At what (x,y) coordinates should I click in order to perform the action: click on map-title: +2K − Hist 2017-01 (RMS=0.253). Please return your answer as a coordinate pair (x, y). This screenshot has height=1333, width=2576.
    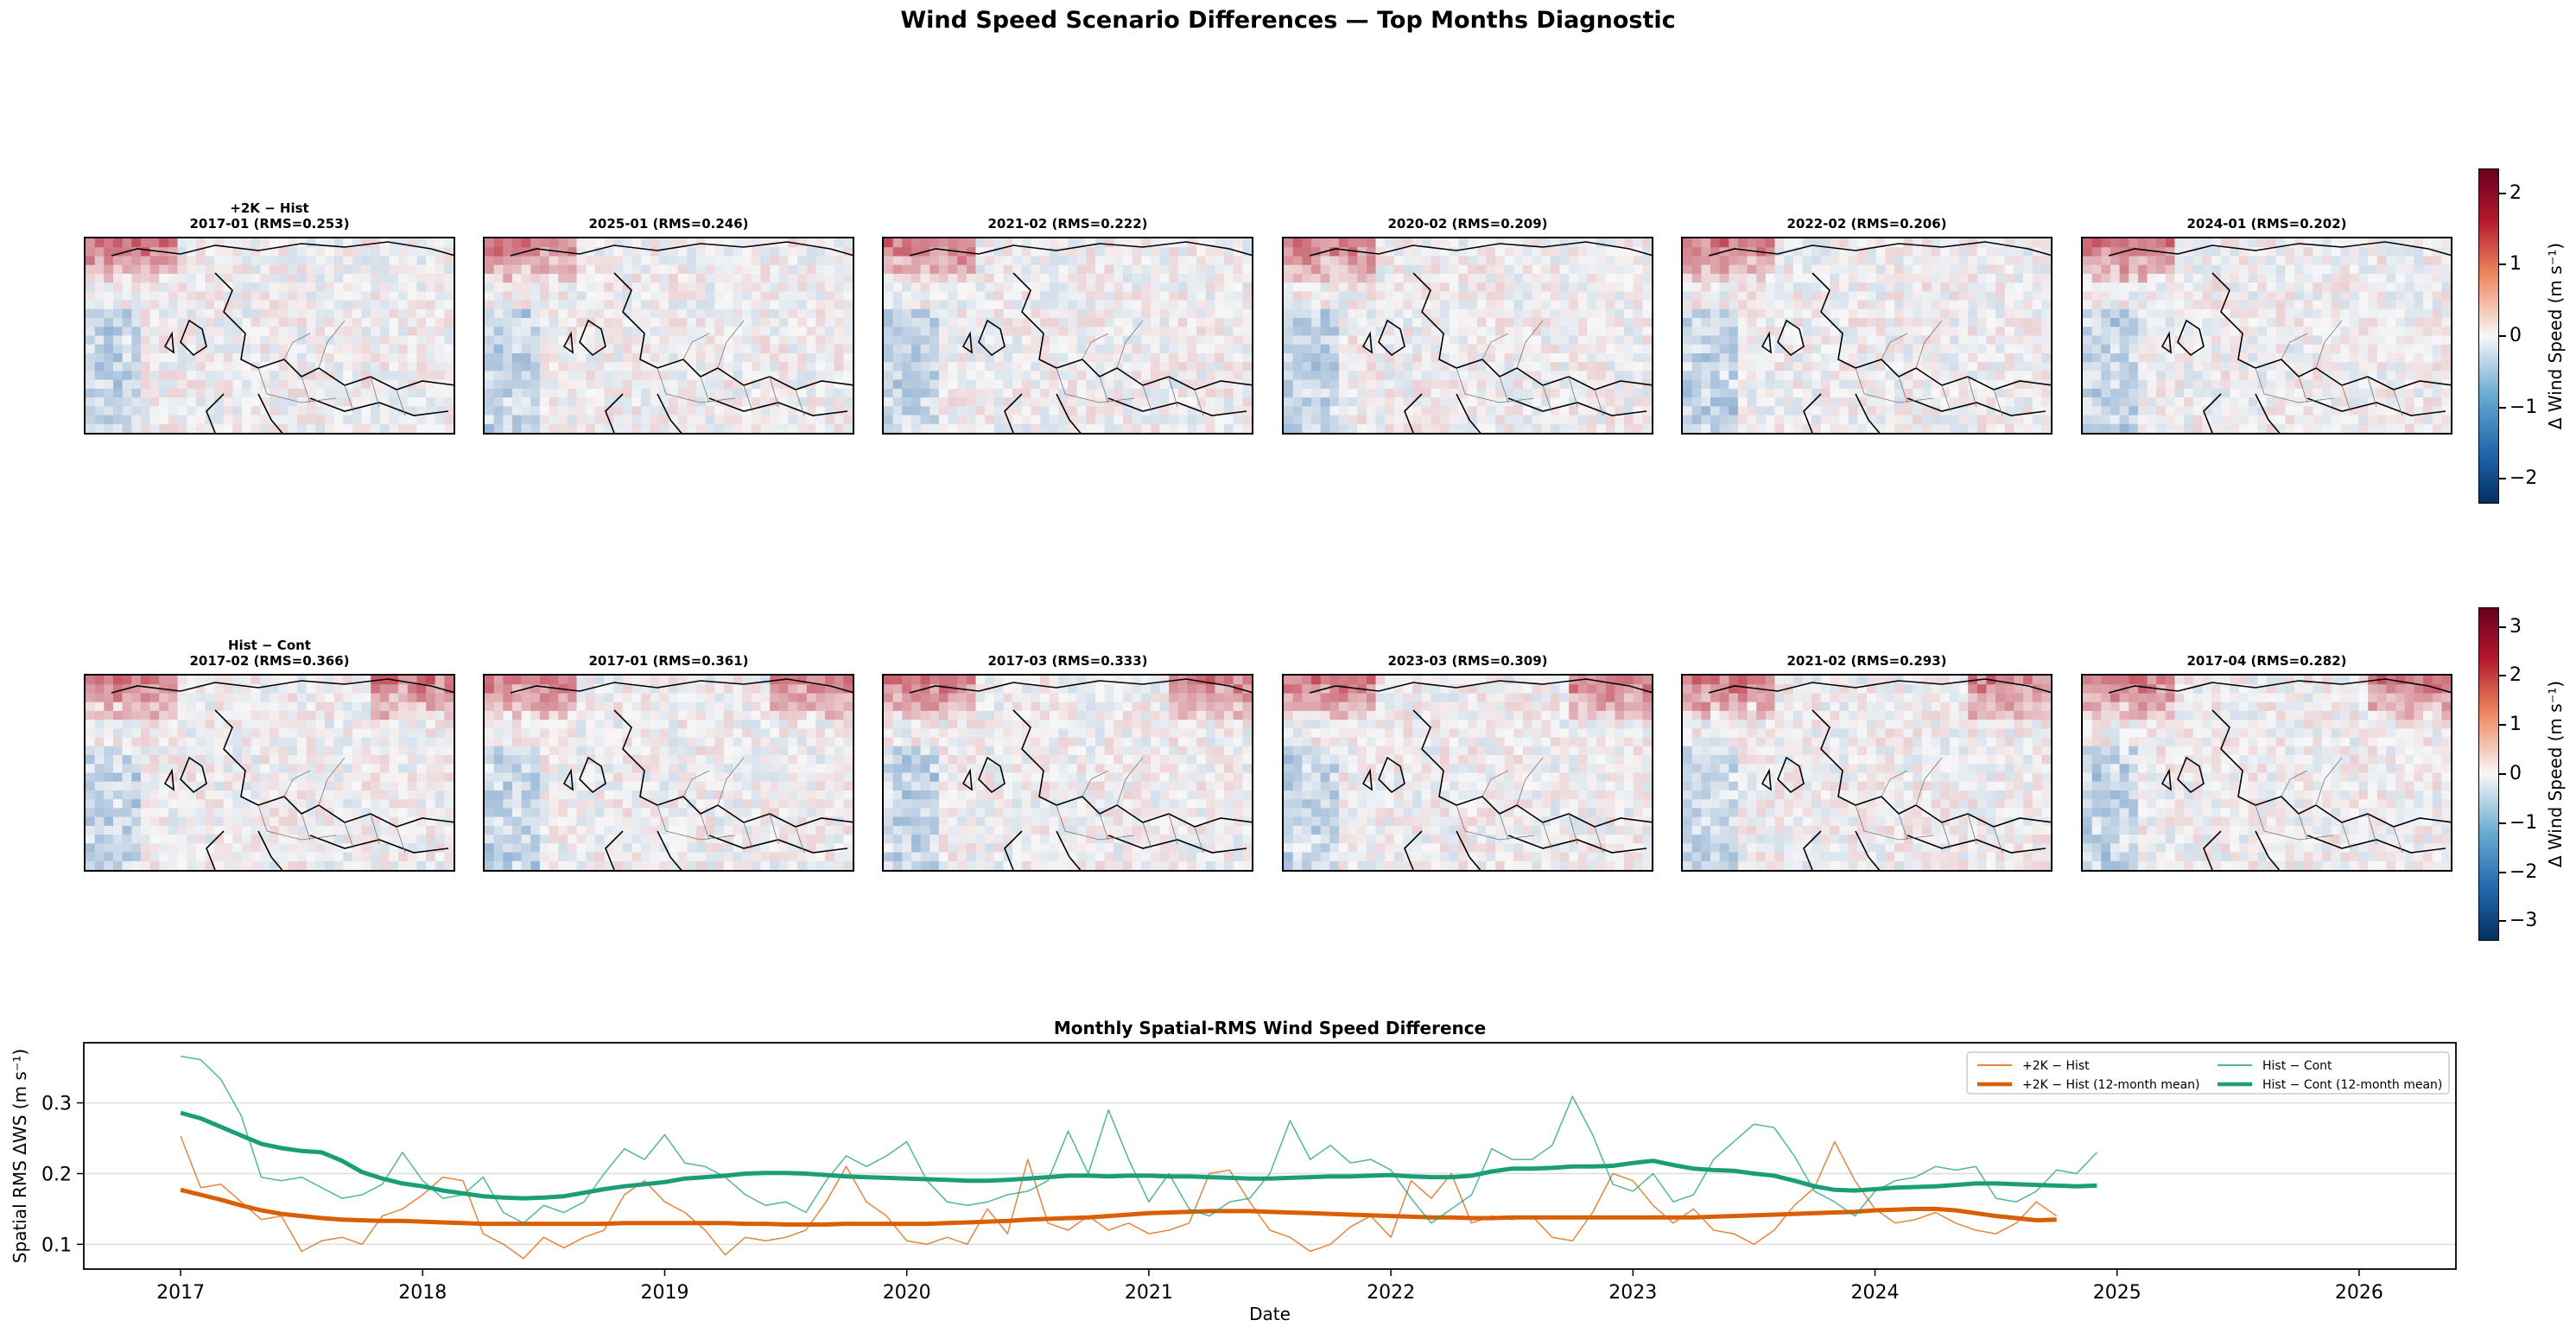
    Looking at the image, I should click on (269, 216).